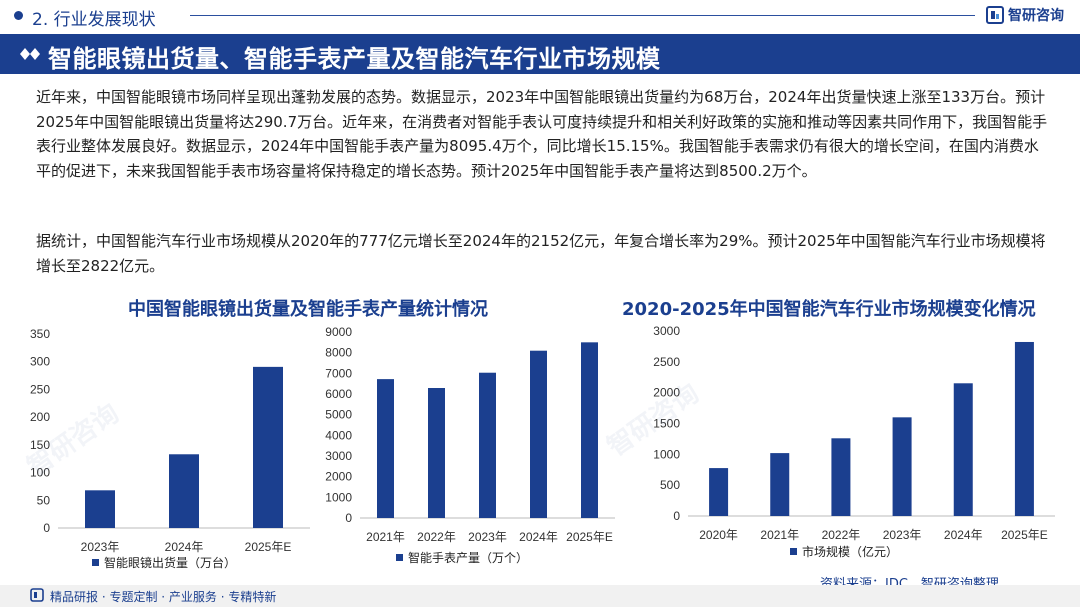  What do you see at coordinates (666, 362) in the screenshot?
I see `y-tick-label: 2500` at bounding box center [666, 362].